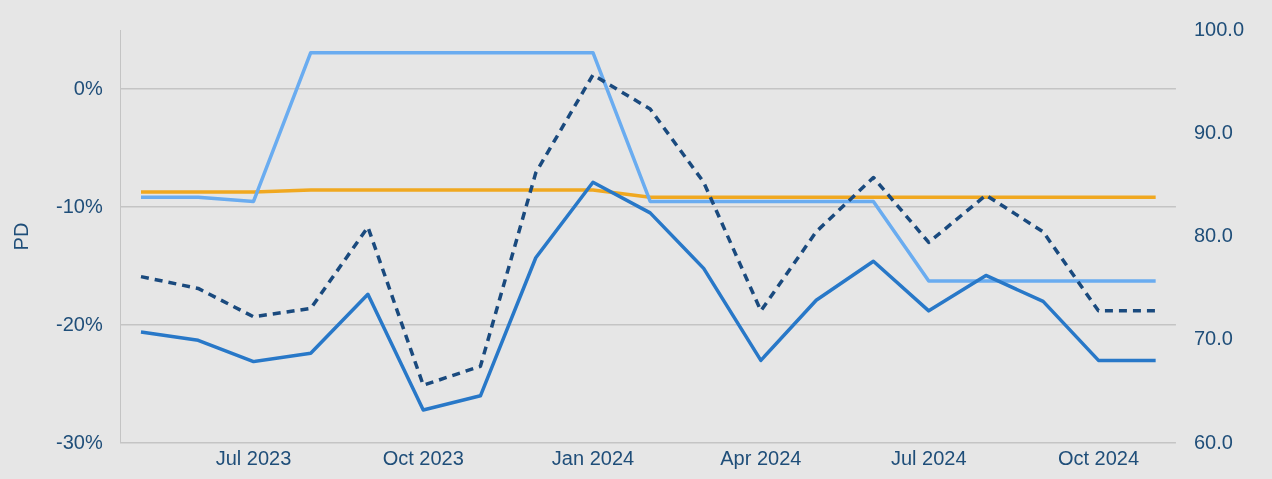 Image resolution: width=1272 pixels, height=479 pixels. I want to click on y-tick-label: -30%, so click(79, 441).